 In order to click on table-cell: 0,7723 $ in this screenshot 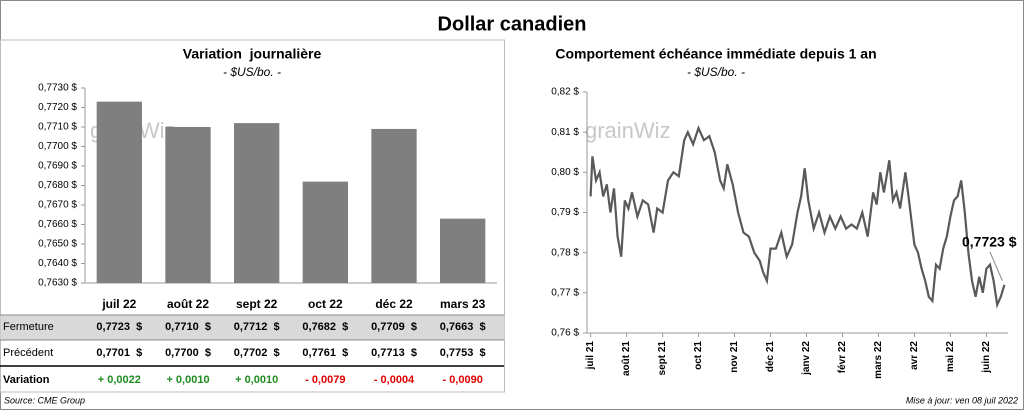, I will do `click(119, 327)`.